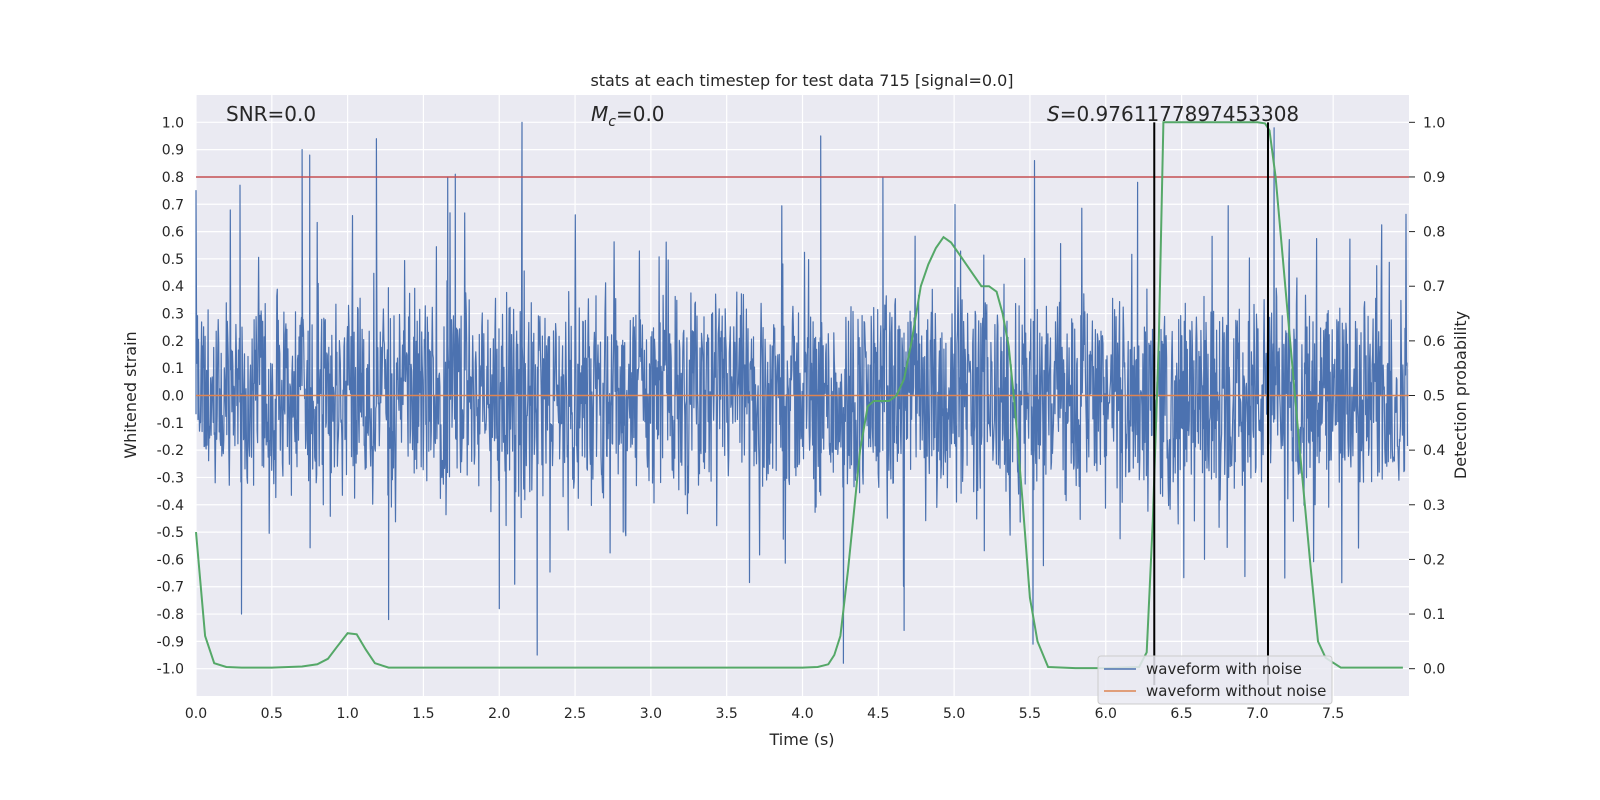 The image size is (1600, 800). Describe the element at coordinates (173, 369) in the screenshot. I see `y-left-tick-label: 0.1` at that location.